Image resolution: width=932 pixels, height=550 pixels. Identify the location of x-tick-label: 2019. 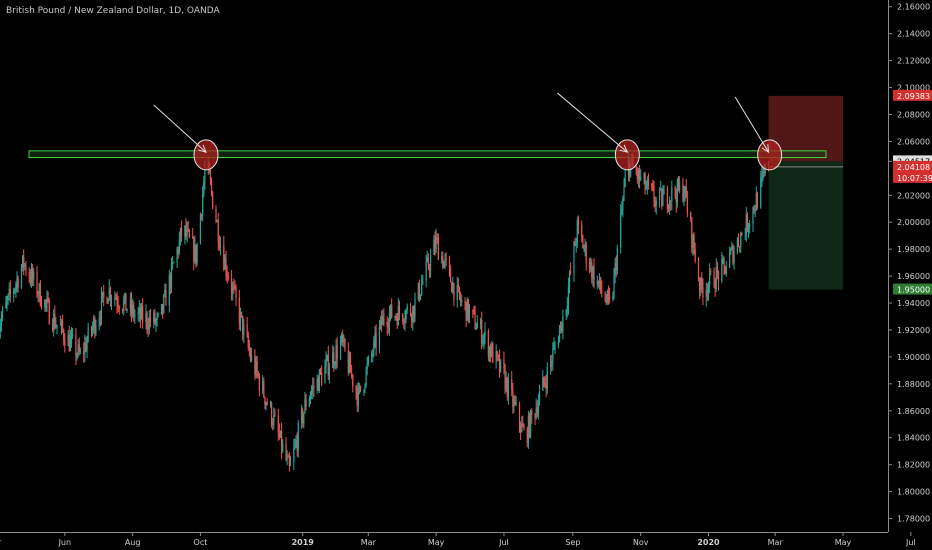
(303, 542).